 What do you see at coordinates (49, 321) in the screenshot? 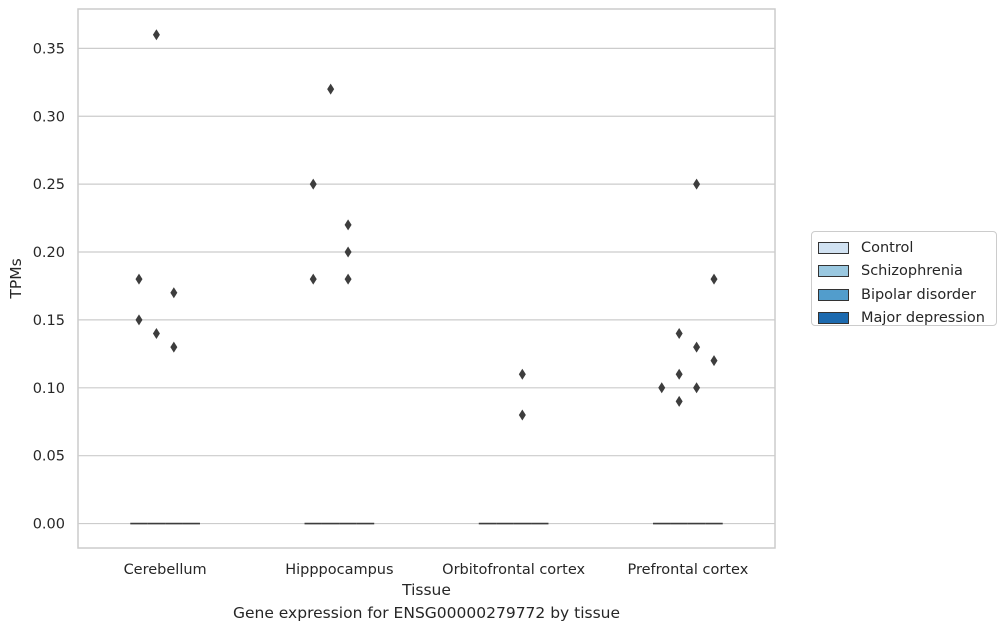
I see `y-tick-label: 0.15` at bounding box center [49, 321].